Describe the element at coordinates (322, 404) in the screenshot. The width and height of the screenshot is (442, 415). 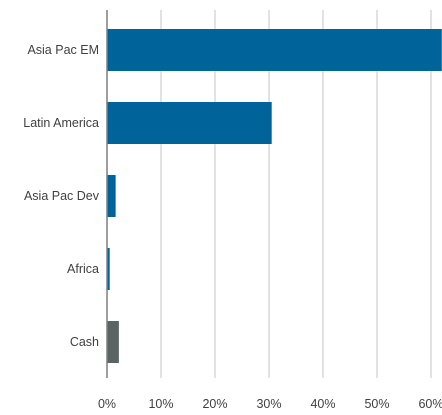
I see `x-tick-label: 40%` at that location.